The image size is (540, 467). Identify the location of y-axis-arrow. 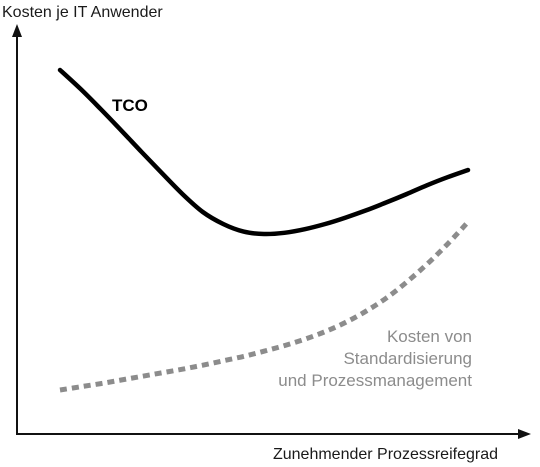
(17, 30).